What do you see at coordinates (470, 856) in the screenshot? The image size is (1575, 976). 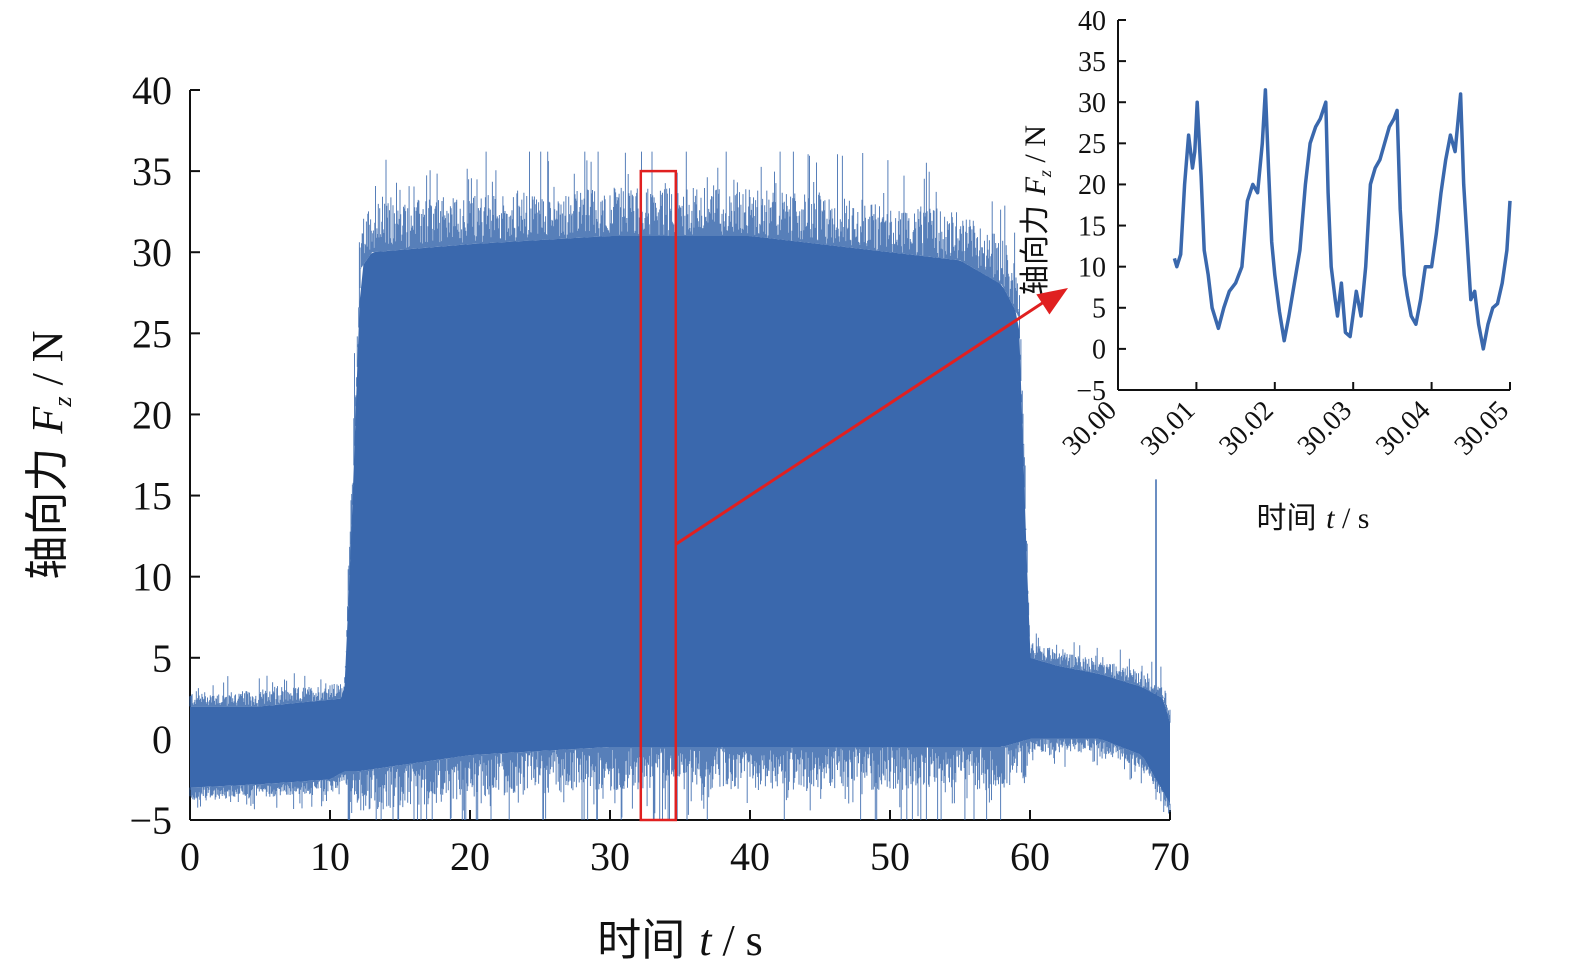 I see `x-tick-label: 20` at bounding box center [470, 856].